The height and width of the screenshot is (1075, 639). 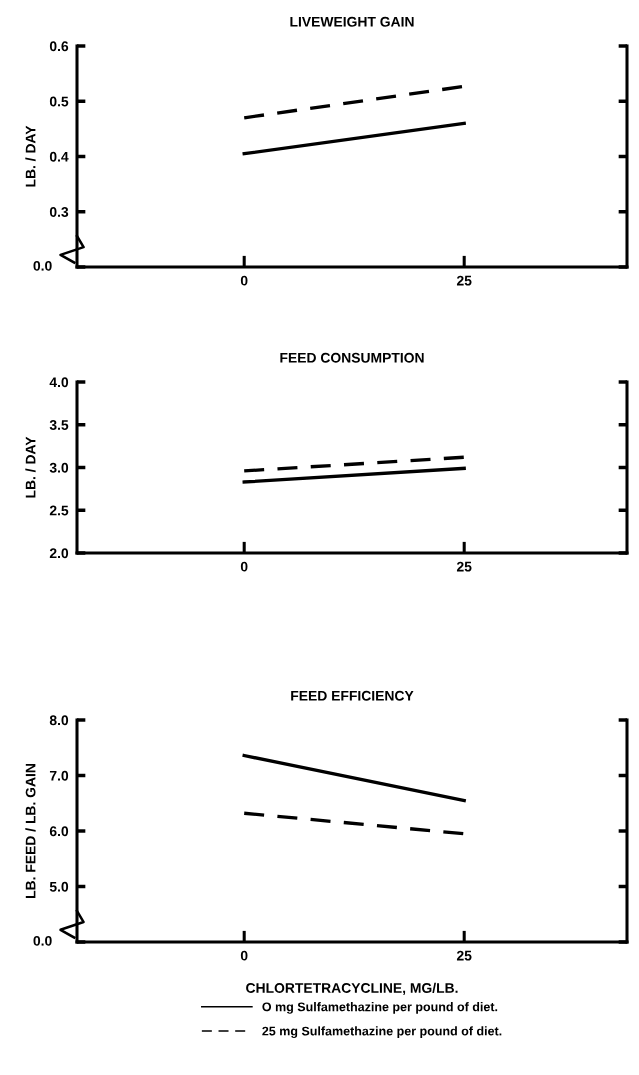 I want to click on y-tick-label: 0.4, so click(x=59, y=156).